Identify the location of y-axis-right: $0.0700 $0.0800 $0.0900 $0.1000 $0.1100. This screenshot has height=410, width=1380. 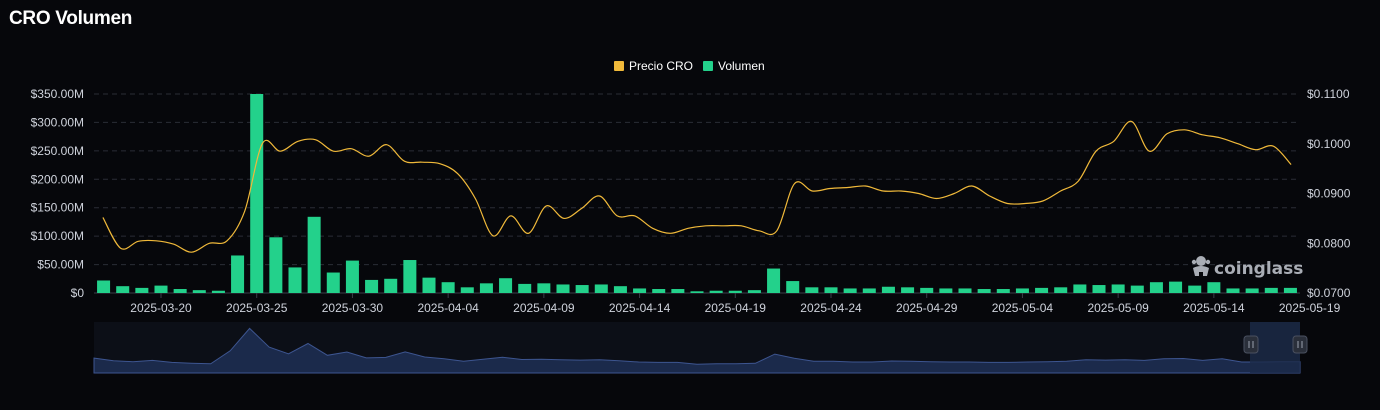
(1329, 193).